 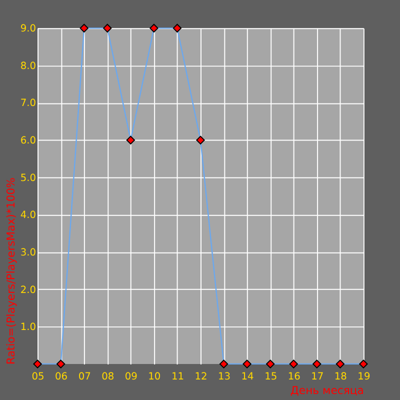 I want to click on y-tick-label: 8.0, so click(x=28, y=66).